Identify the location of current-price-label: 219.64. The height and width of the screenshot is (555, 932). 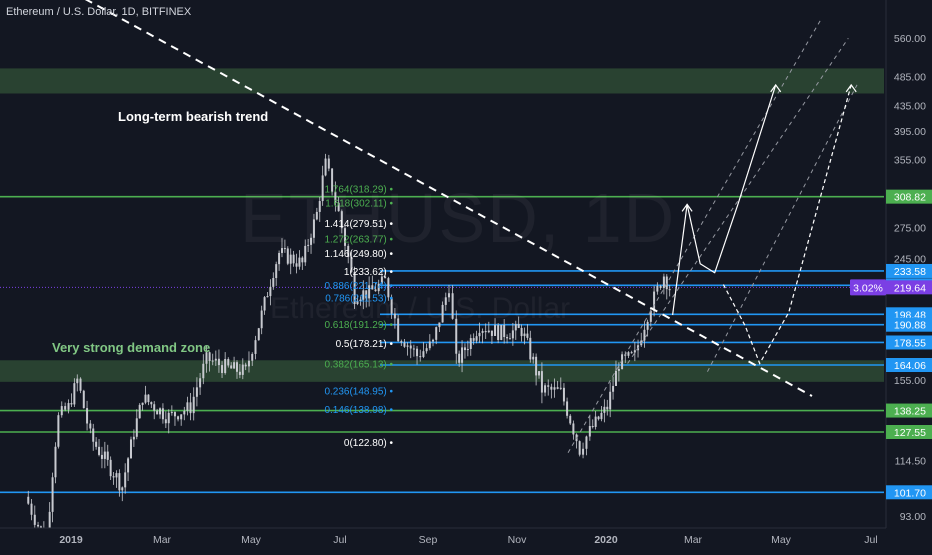
(910, 288).